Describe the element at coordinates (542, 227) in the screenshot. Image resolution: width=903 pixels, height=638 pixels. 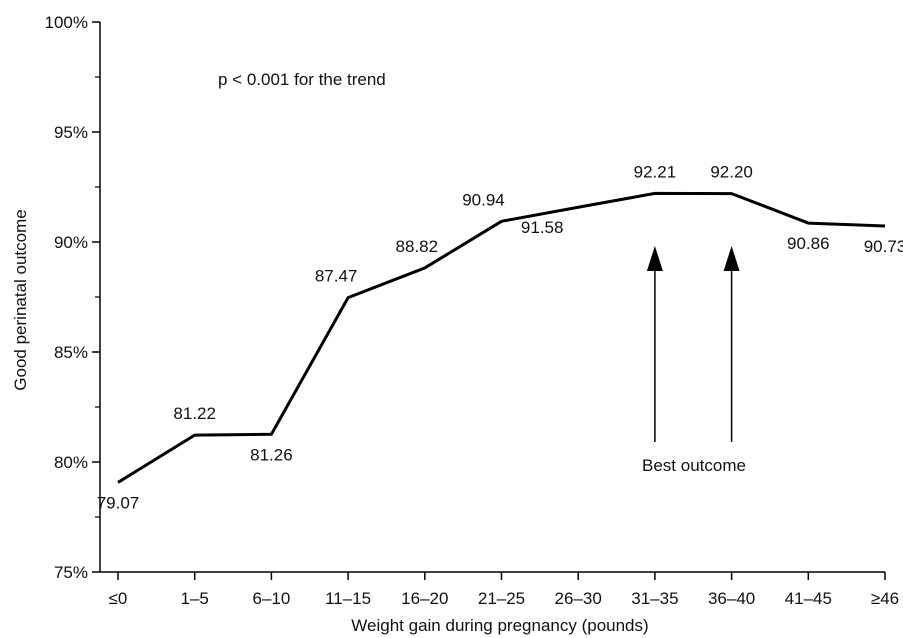
I see `data-label: 91.58` at that location.